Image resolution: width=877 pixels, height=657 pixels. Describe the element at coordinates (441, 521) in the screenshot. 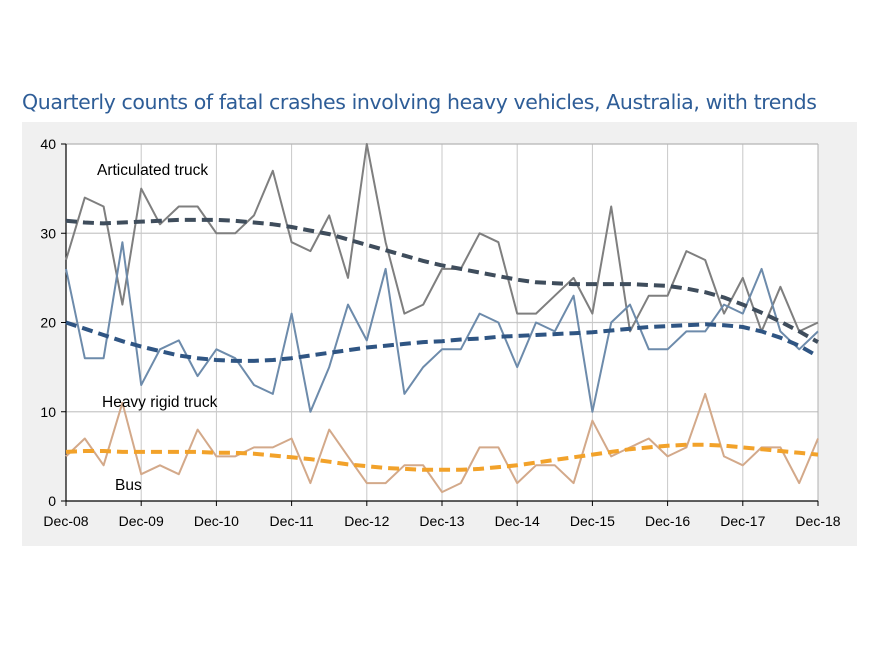

I see `x-tick-label: Dec-13` at that location.